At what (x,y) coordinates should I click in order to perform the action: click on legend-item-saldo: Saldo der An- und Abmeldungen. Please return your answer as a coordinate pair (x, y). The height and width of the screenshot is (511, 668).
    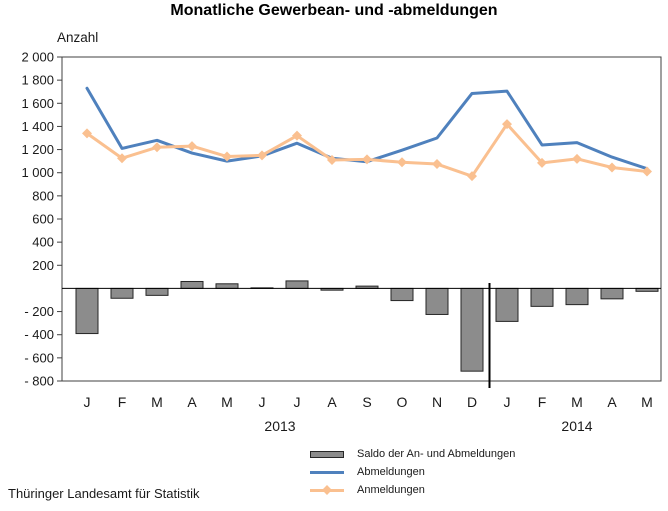
    Looking at the image, I should click on (412, 454).